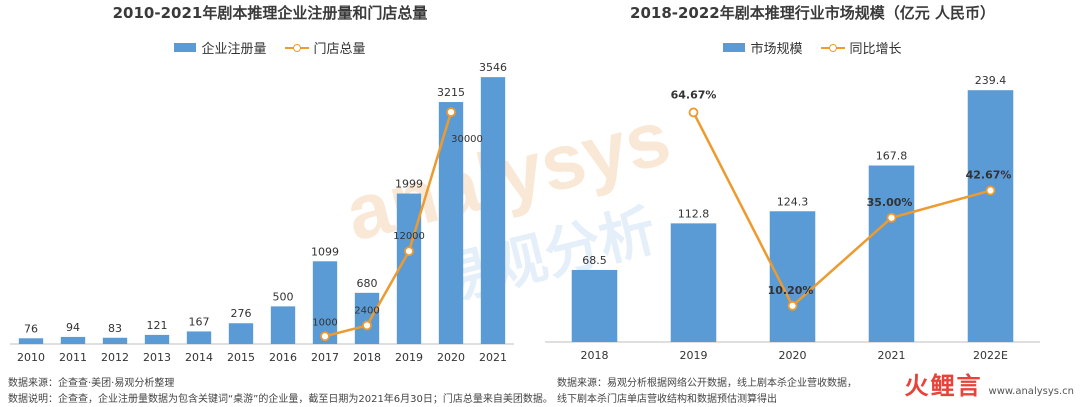  Describe the element at coordinates (241, 333) in the screenshot. I see `bar-2015` at that location.